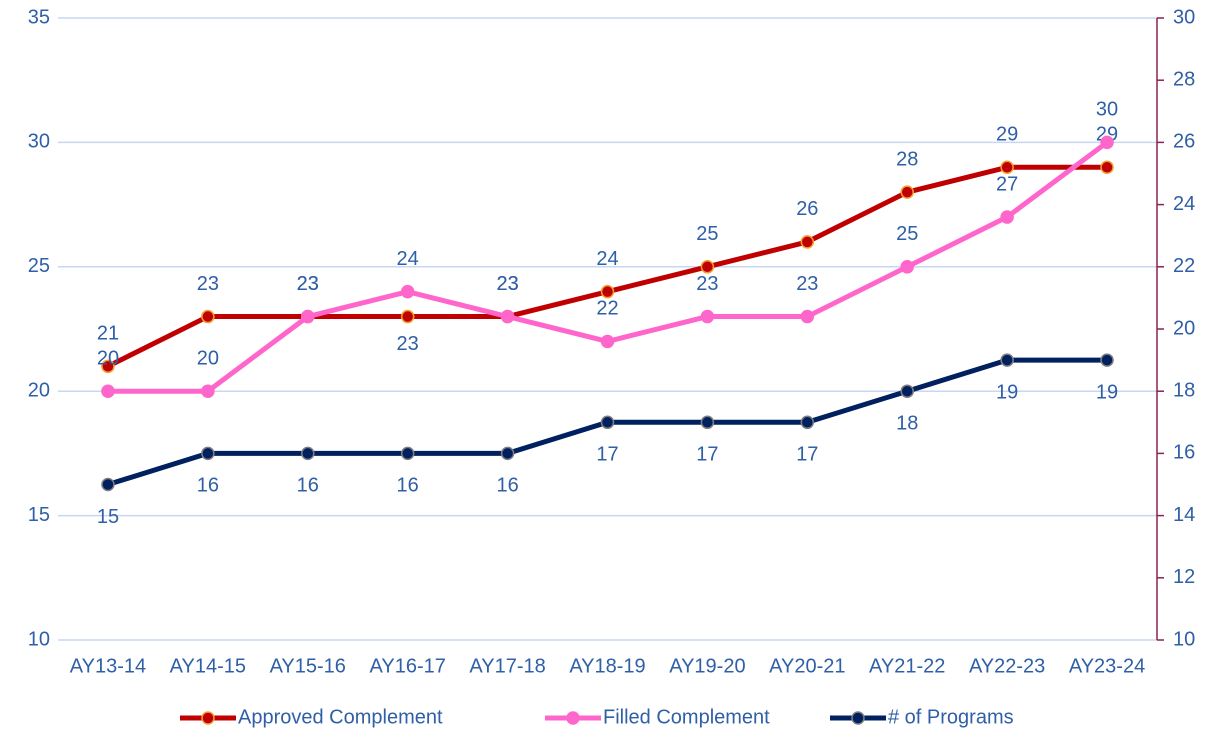  What do you see at coordinates (607, 309) in the screenshot?
I see `data-label: 22` at bounding box center [607, 309].